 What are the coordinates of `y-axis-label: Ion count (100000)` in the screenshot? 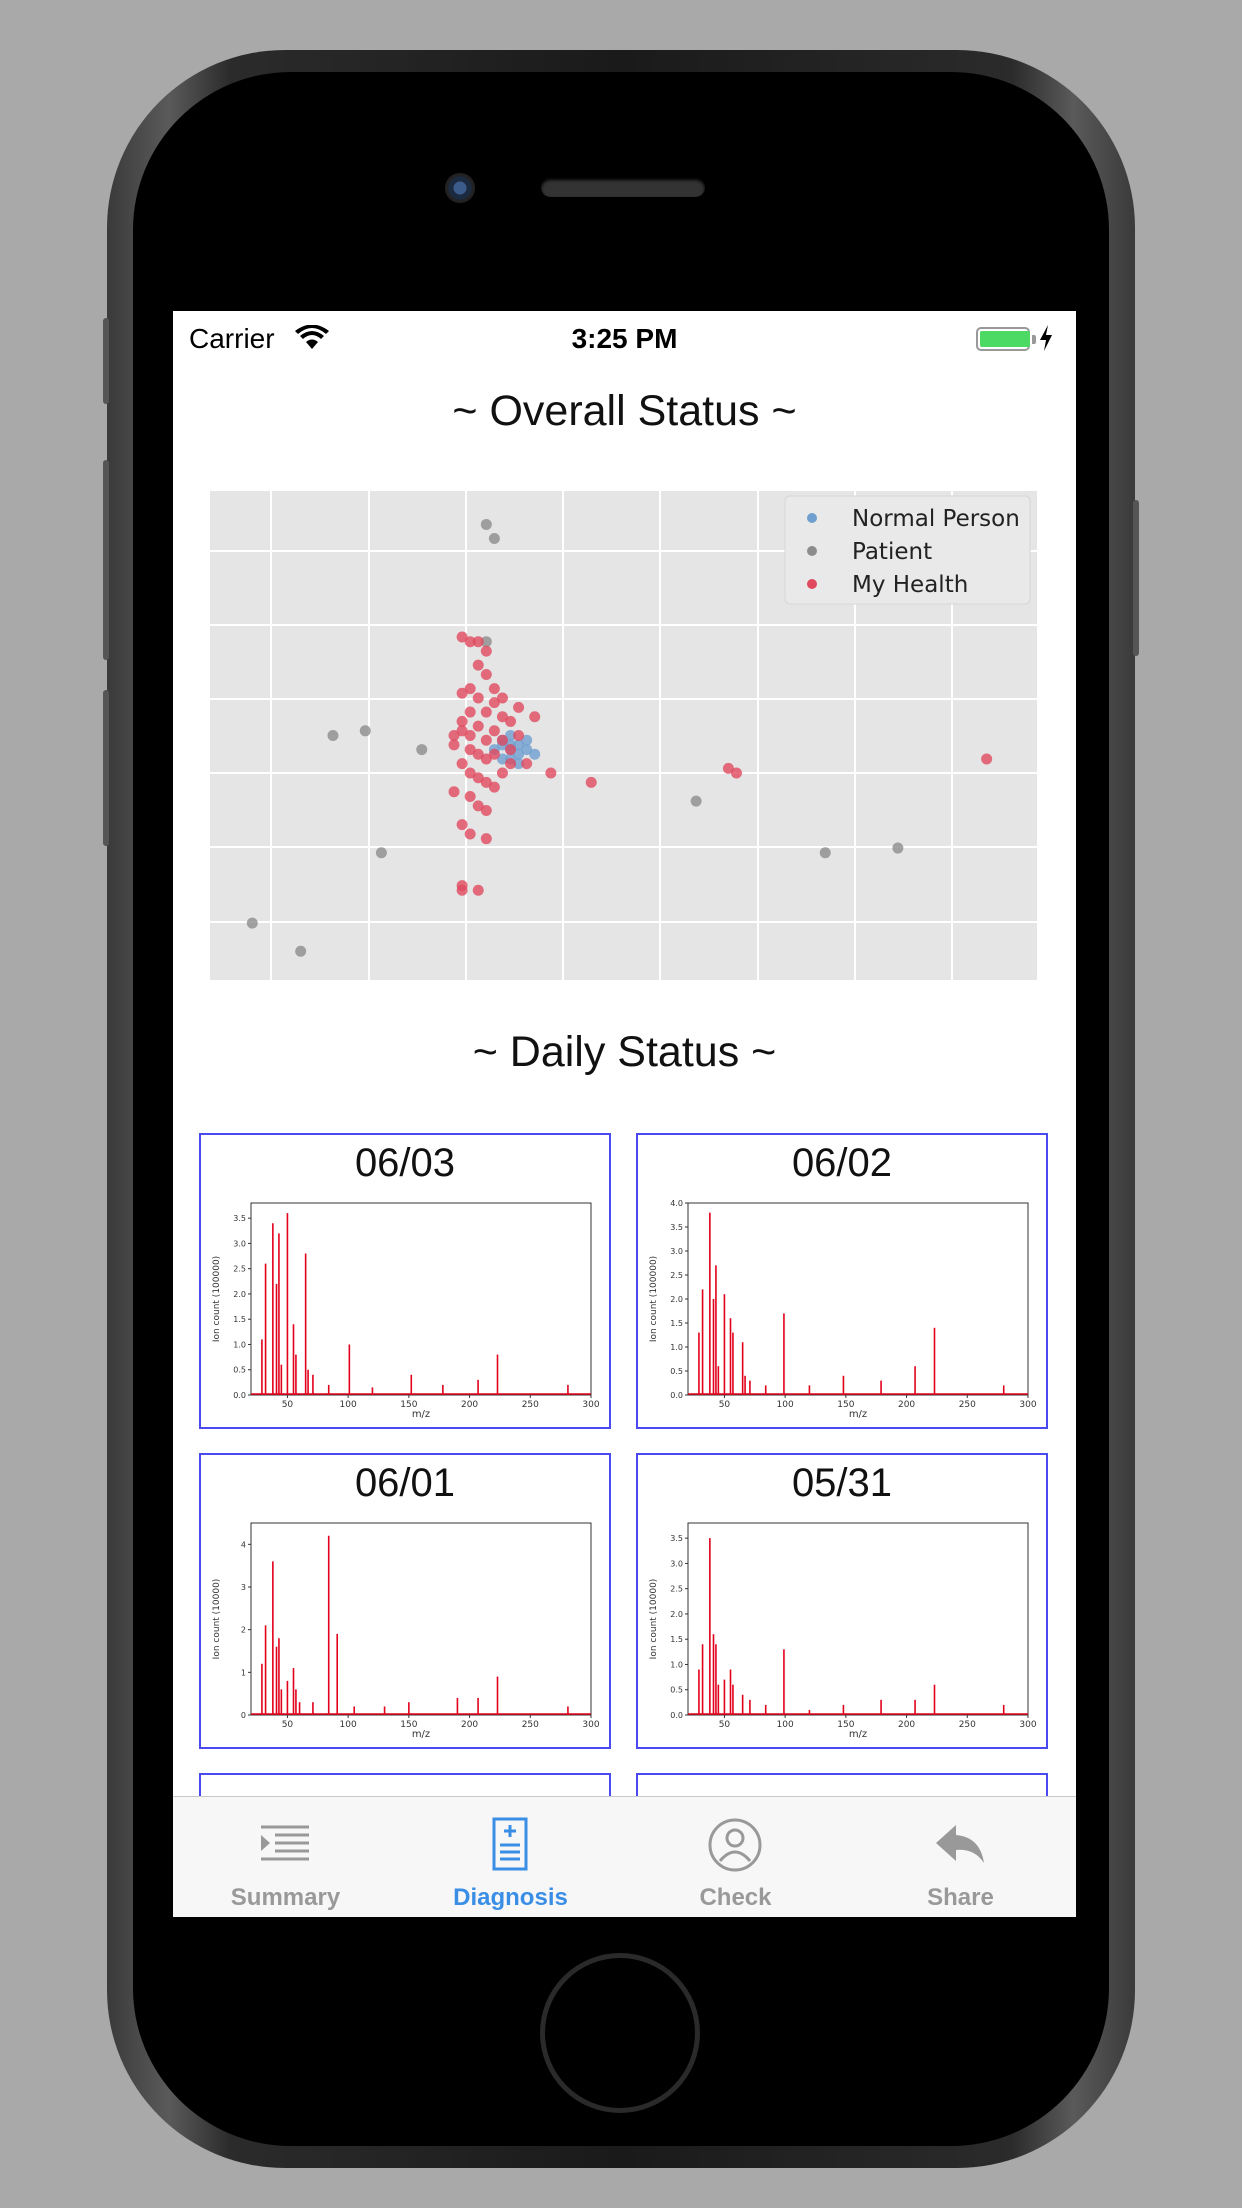 It's located at (217, 1299).